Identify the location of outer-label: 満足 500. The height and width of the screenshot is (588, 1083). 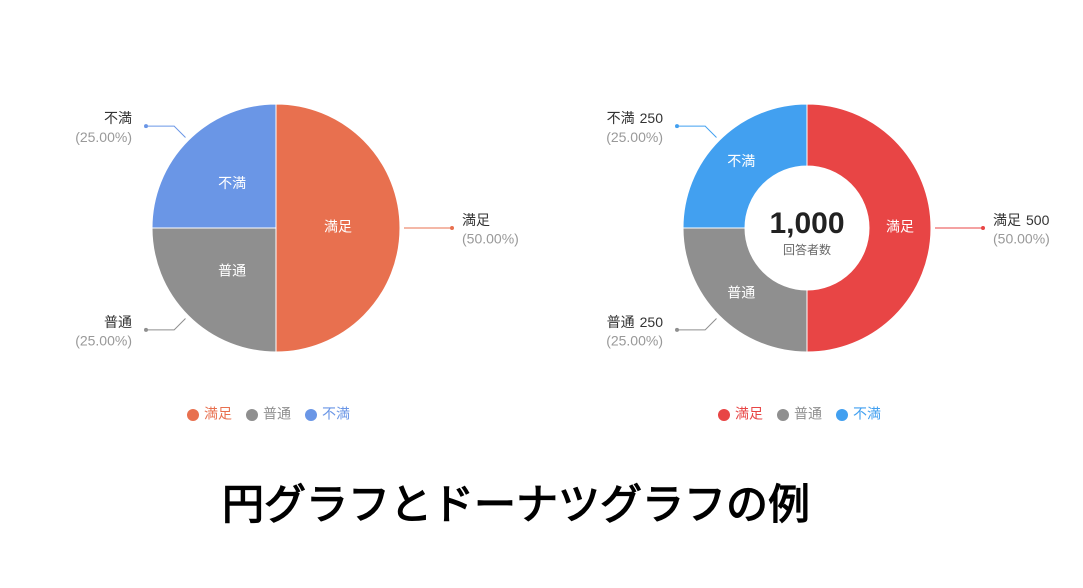
(1021, 220).